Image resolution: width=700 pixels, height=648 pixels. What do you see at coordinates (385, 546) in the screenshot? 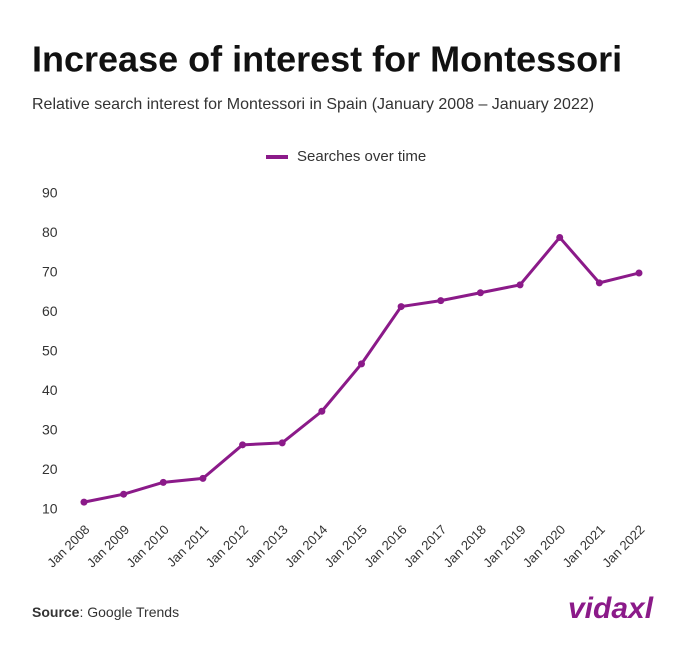
I see `x-tick-label: Jan 2016` at bounding box center [385, 546].